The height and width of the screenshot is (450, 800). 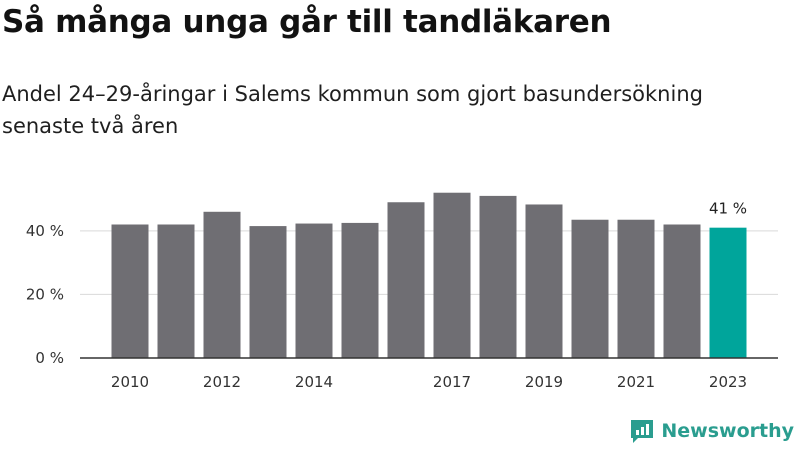 What do you see at coordinates (544, 382) in the screenshot?
I see `x-tick-label: 2019` at bounding box center [544, 382].